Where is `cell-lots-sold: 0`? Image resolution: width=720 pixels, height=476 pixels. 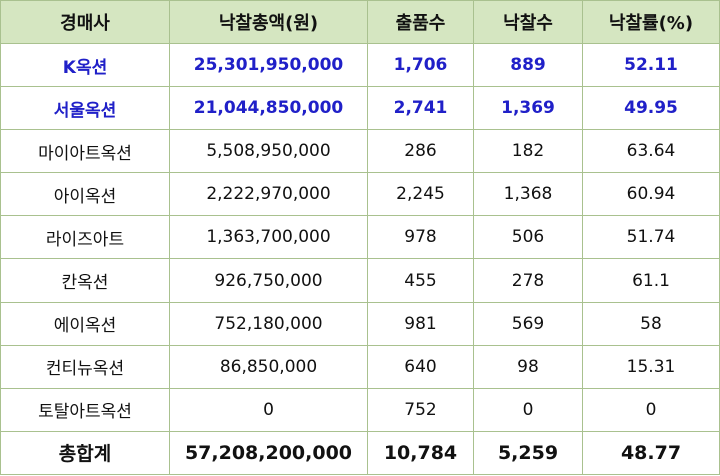
cell-lots-sold: 0 is located at coordinates (528, 409).